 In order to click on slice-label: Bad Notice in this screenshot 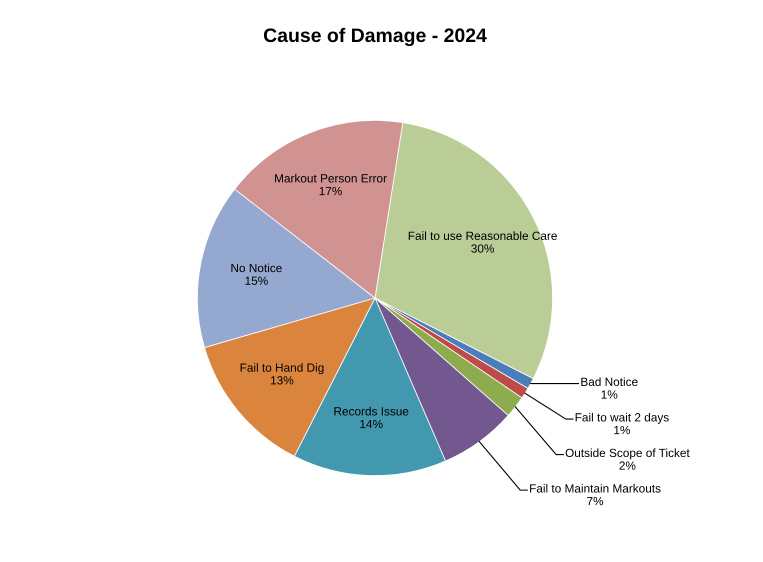, I will do `click(609, 381)`.